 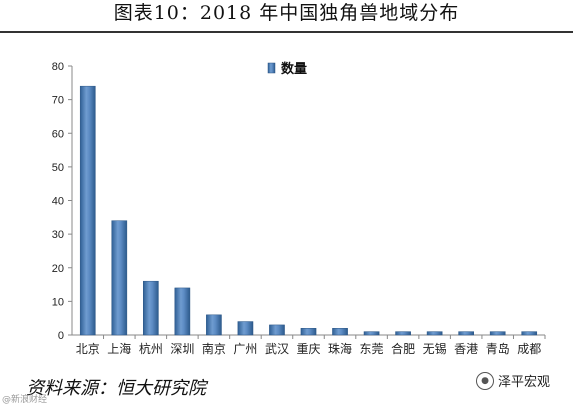 What do you see at coordinates (88, 349) in the screenshot?
I see `x-tick-label: 北京` at bounding box center [88, 349].